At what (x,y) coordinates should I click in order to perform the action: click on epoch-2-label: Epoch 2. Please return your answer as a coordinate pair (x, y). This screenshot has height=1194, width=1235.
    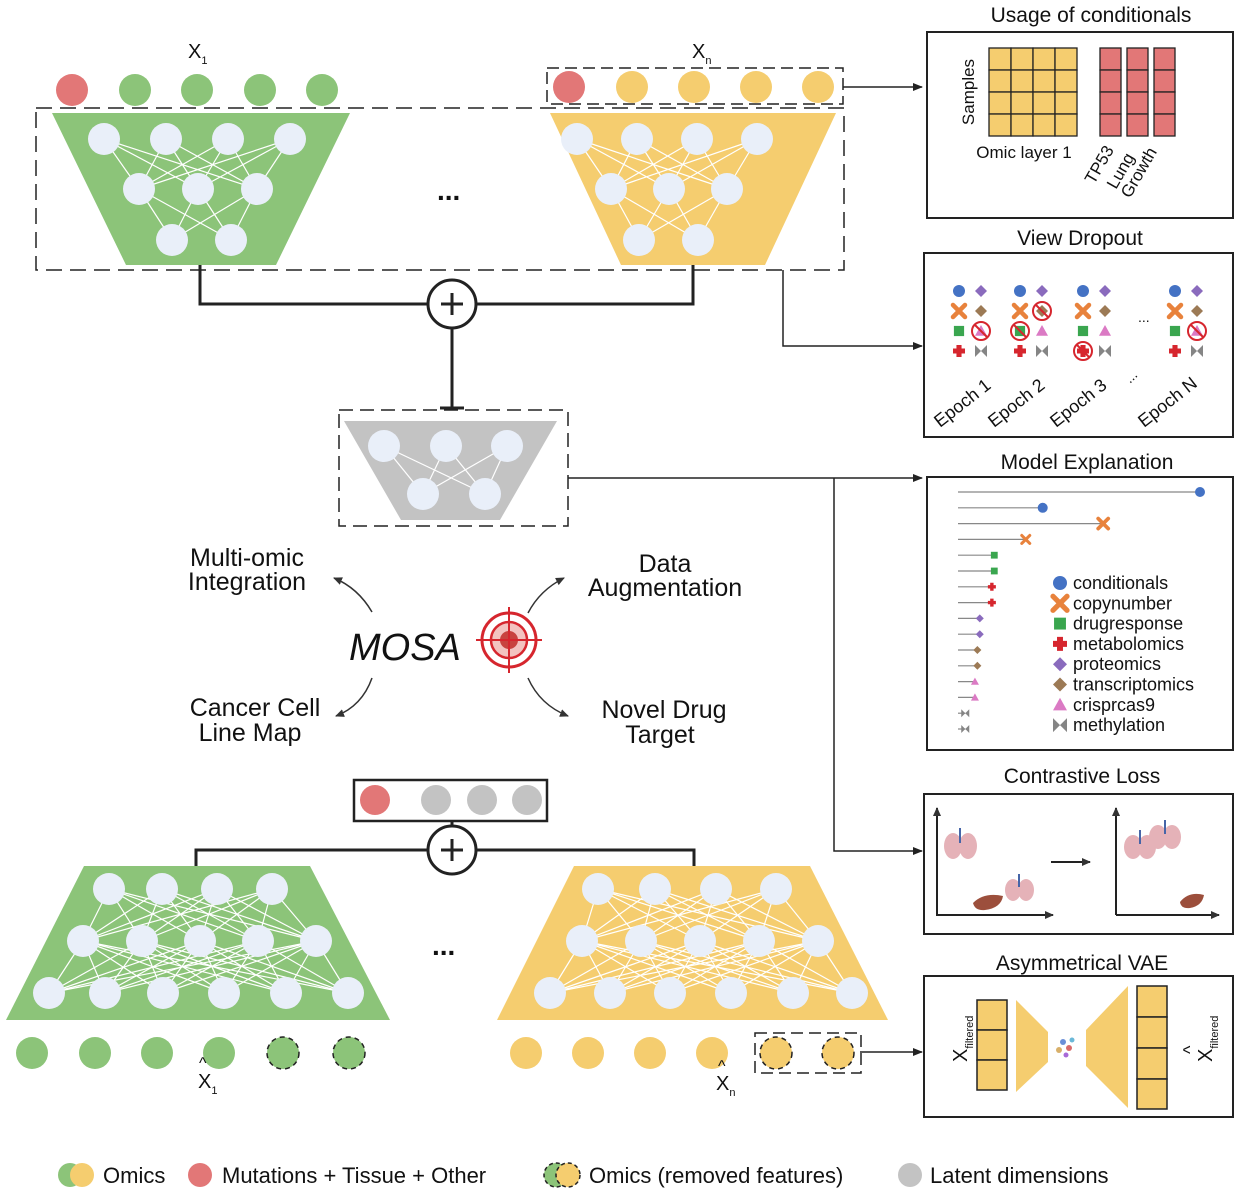
    Looking at the image, I should click on (1016, 403).